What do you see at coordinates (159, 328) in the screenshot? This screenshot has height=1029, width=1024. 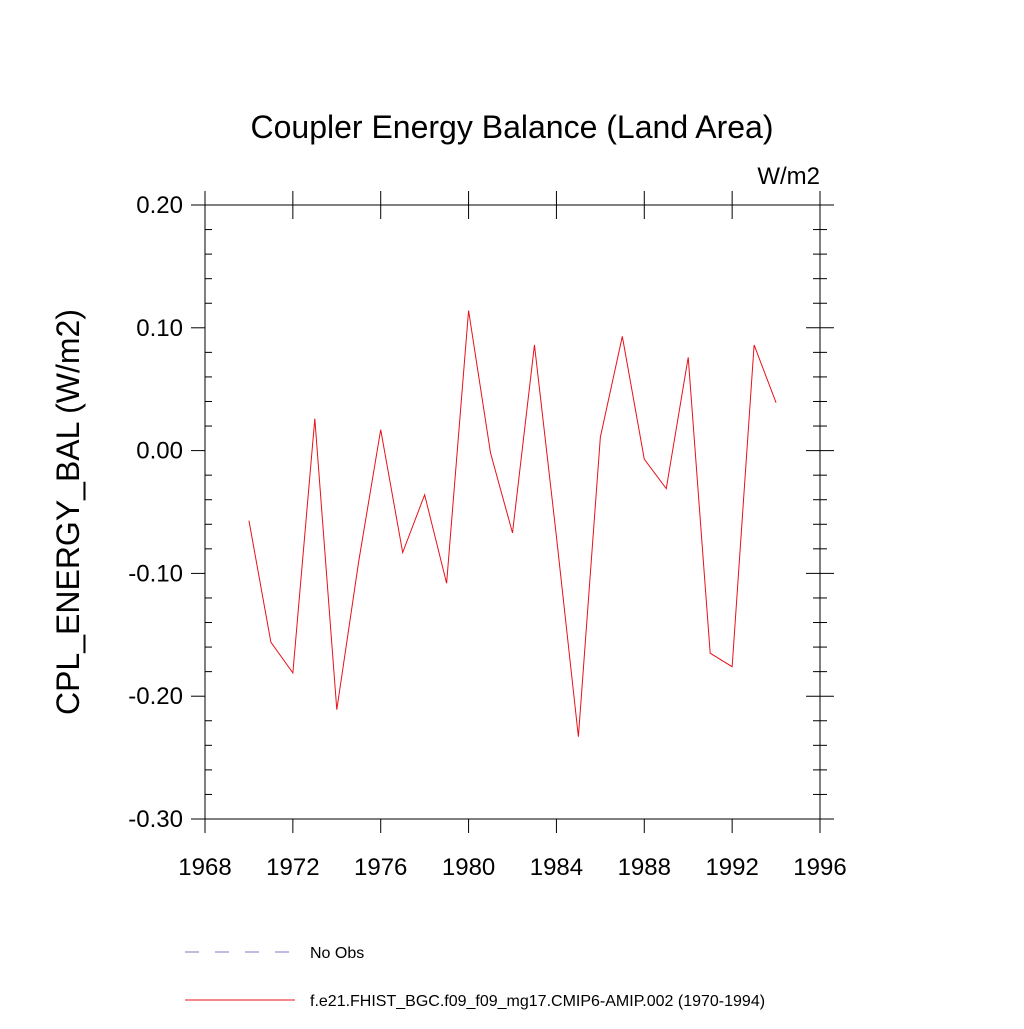 I see `y-tick-label: 0.10` at bounding box center [159, 328].